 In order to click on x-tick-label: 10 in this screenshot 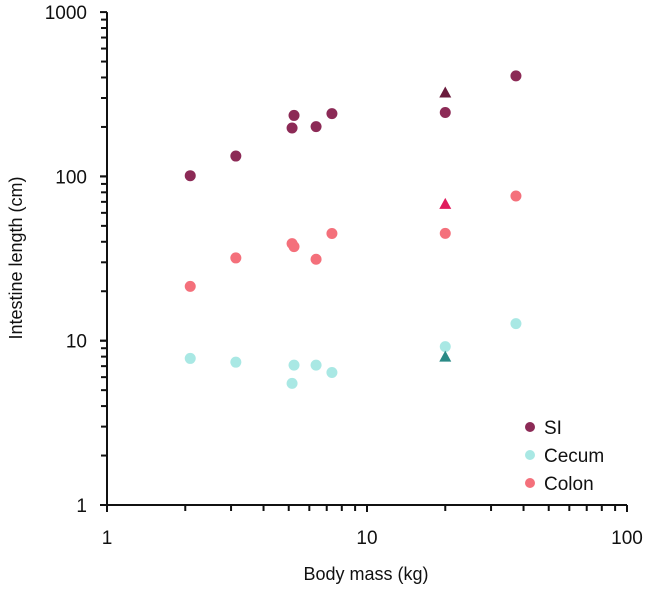, I will do `click(366, 538)`.